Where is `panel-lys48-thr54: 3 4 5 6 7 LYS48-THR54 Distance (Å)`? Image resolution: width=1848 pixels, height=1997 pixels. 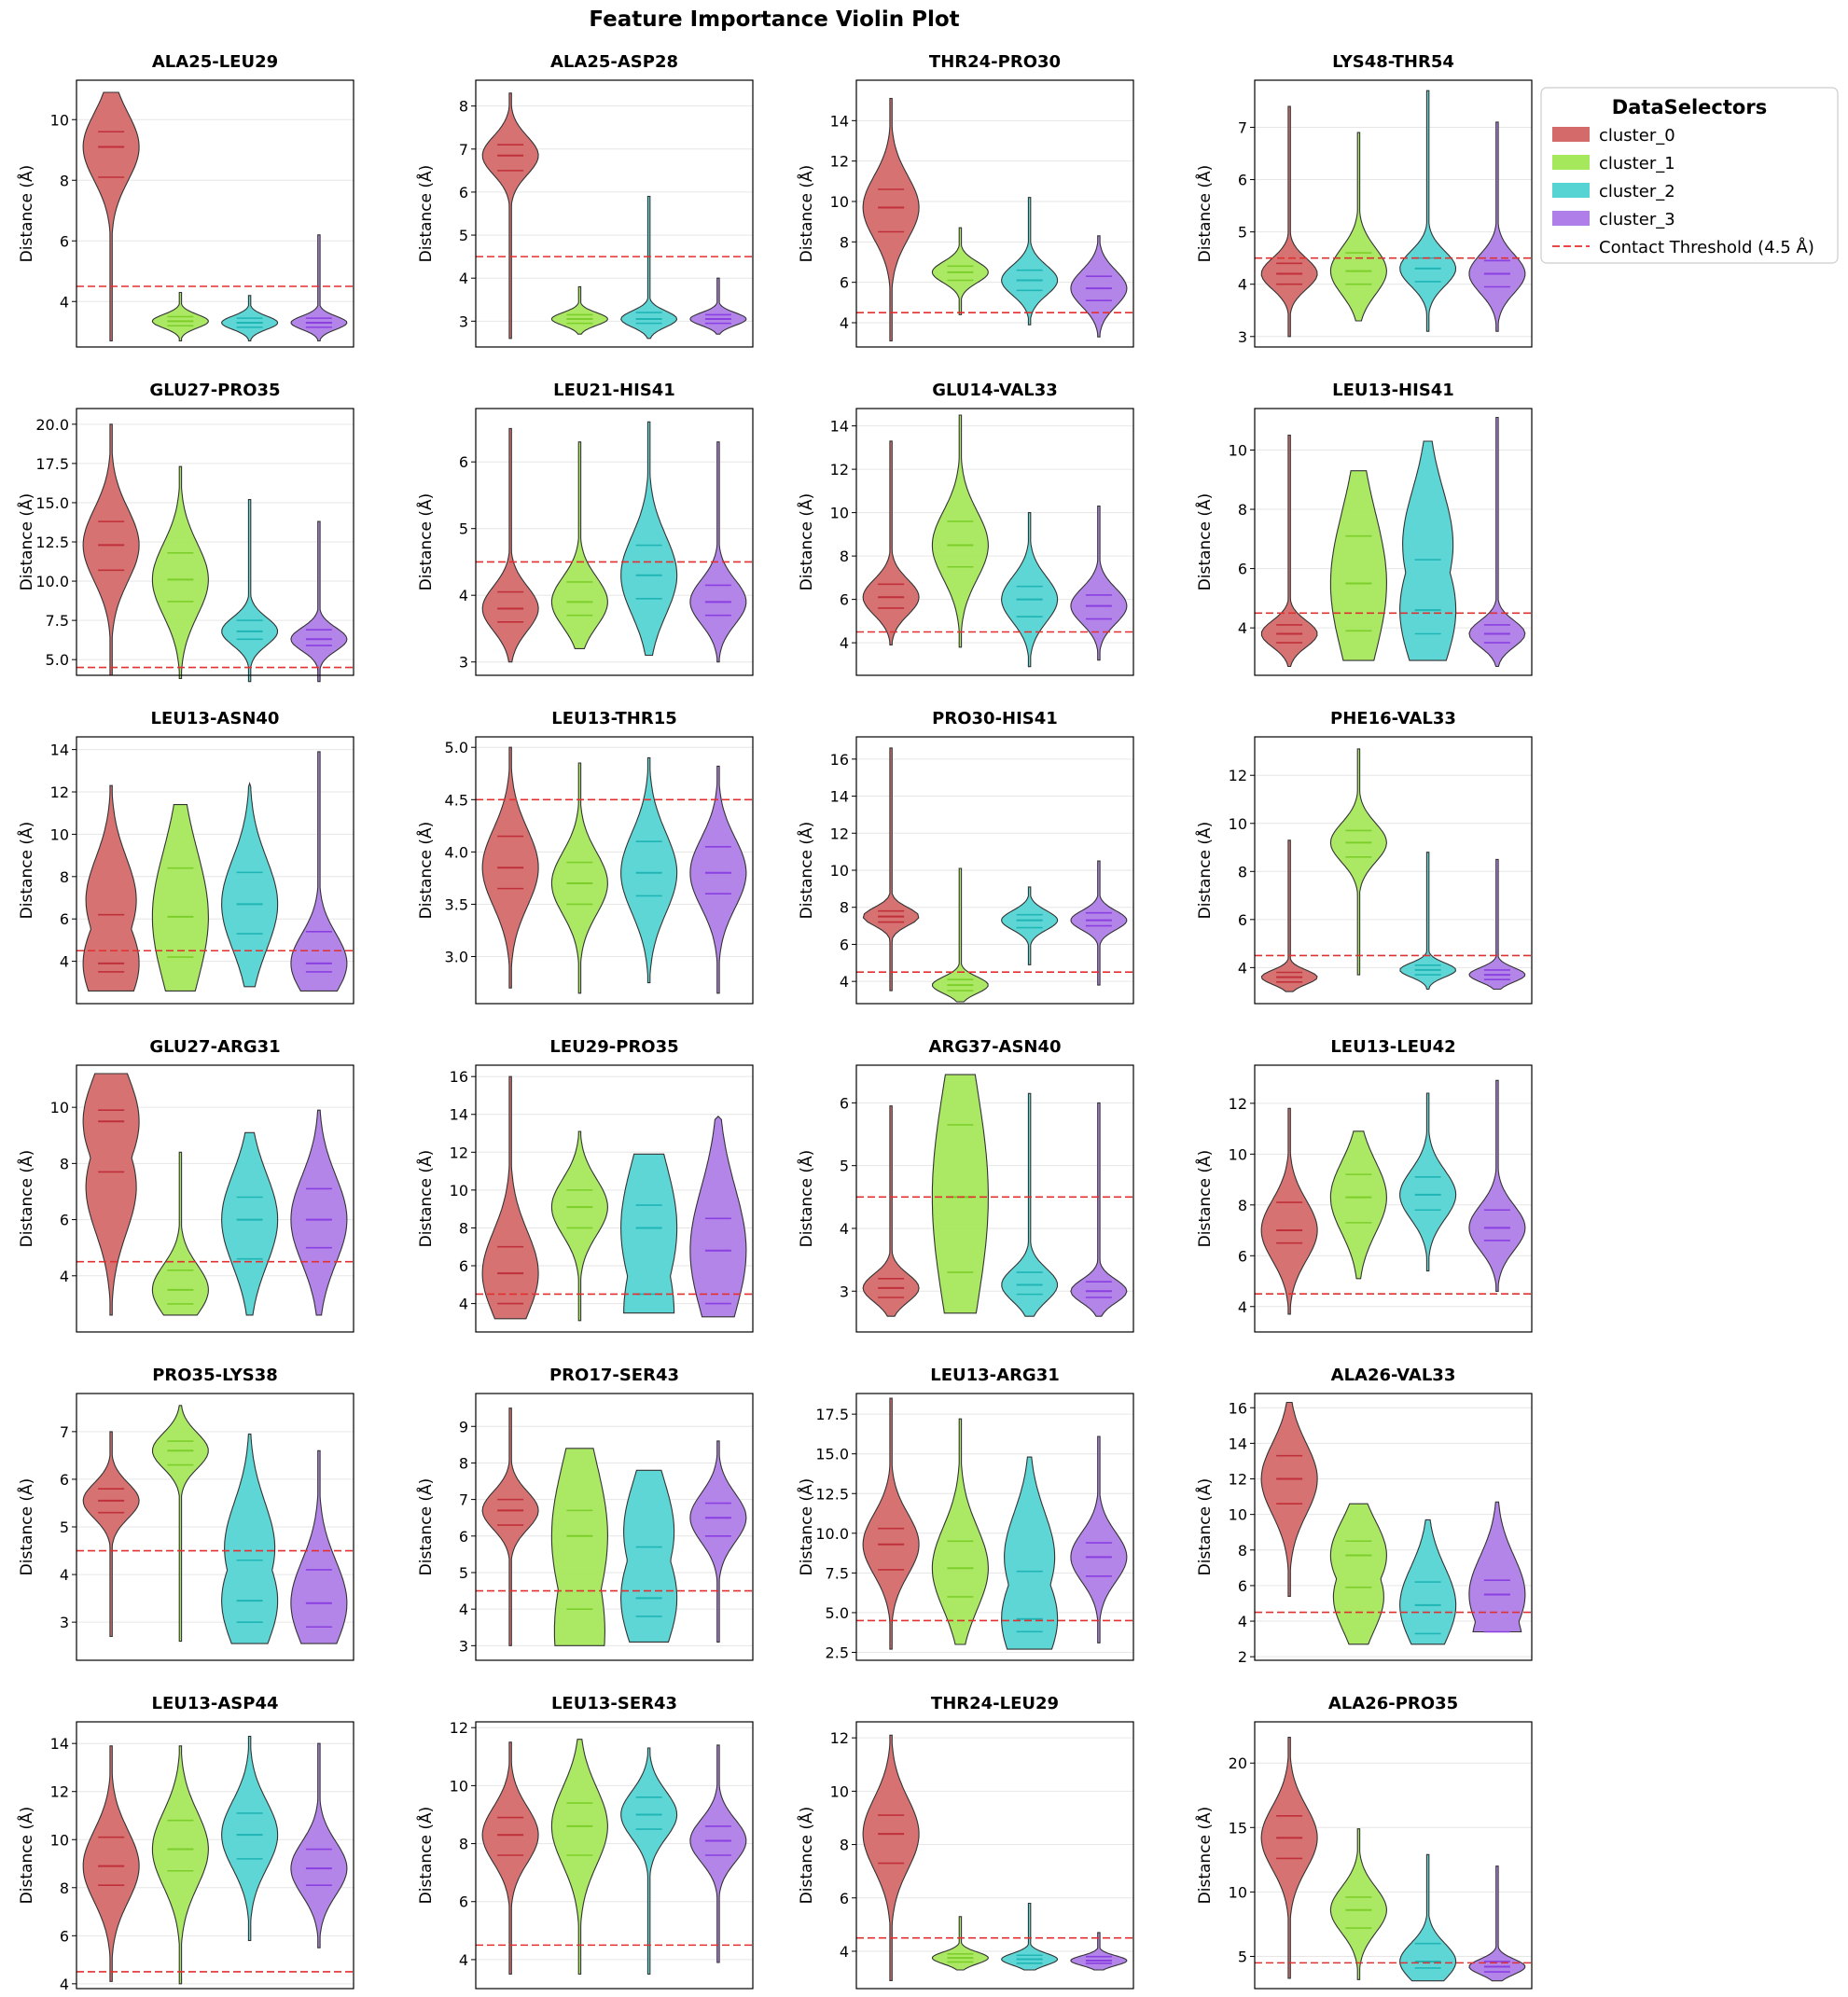 panel-lys48-thr54: 3 4 5 6 7 LYS48-THR54 Distance (Å) is located at coordinates (1363, 200).